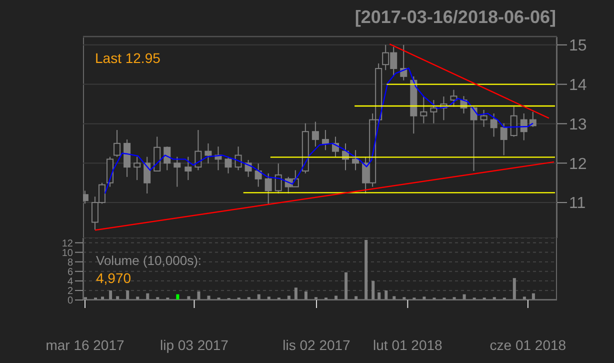 This screenshot has width=614, height=363. What do you see at coordinates (85, 345) in the screenshot?
I see `x-tick-label: mar 16 2017` at bounding box center [85, 345].